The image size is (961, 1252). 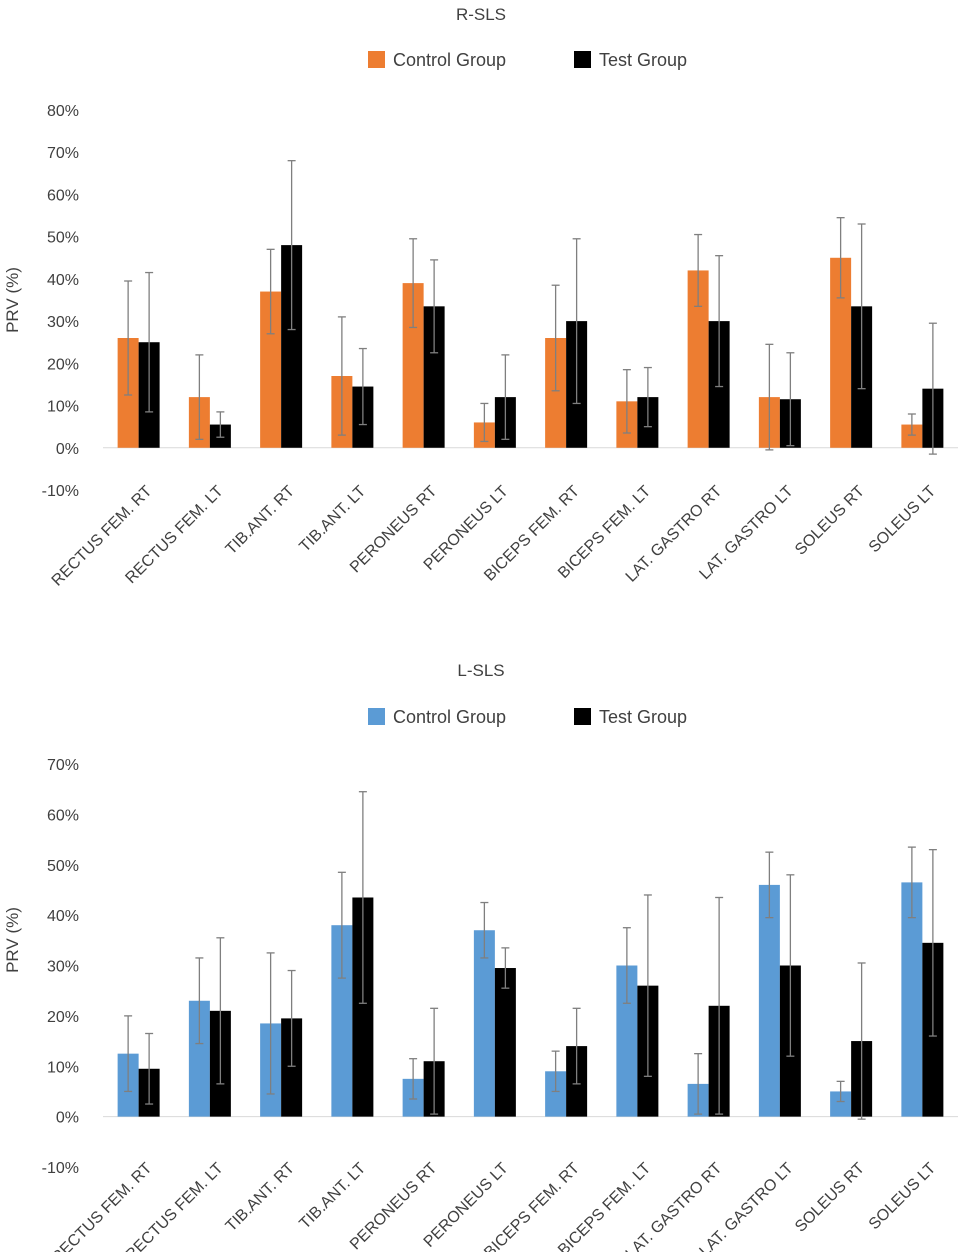 What do you see at coordinates (12, 940) in the screenshot?
I see `l-sls-y-axis-label: PRV (%)` at bounding box center [12, 940].